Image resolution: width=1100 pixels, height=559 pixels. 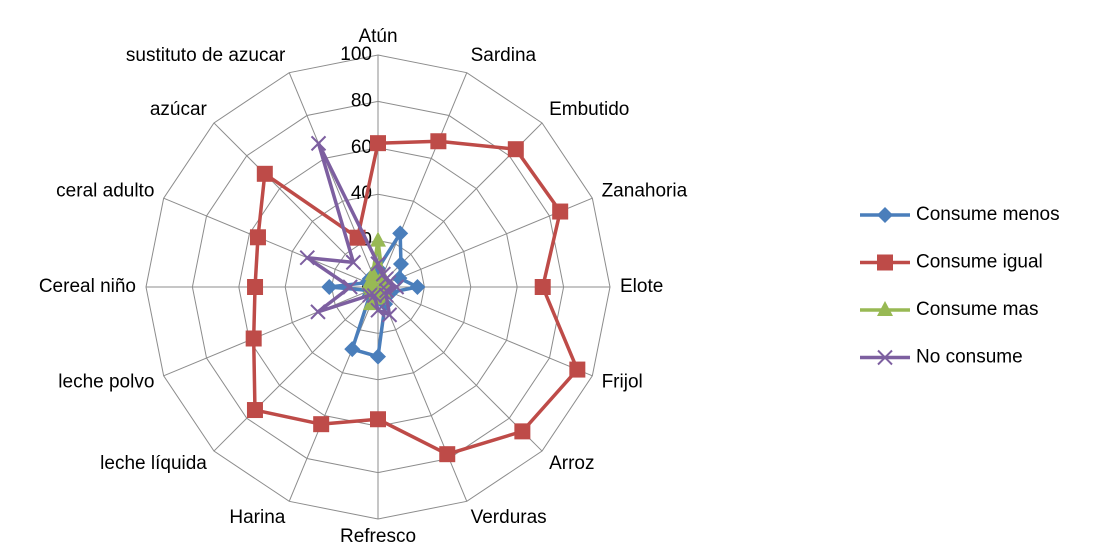 I want to click on series, so click(x=352, y=229).